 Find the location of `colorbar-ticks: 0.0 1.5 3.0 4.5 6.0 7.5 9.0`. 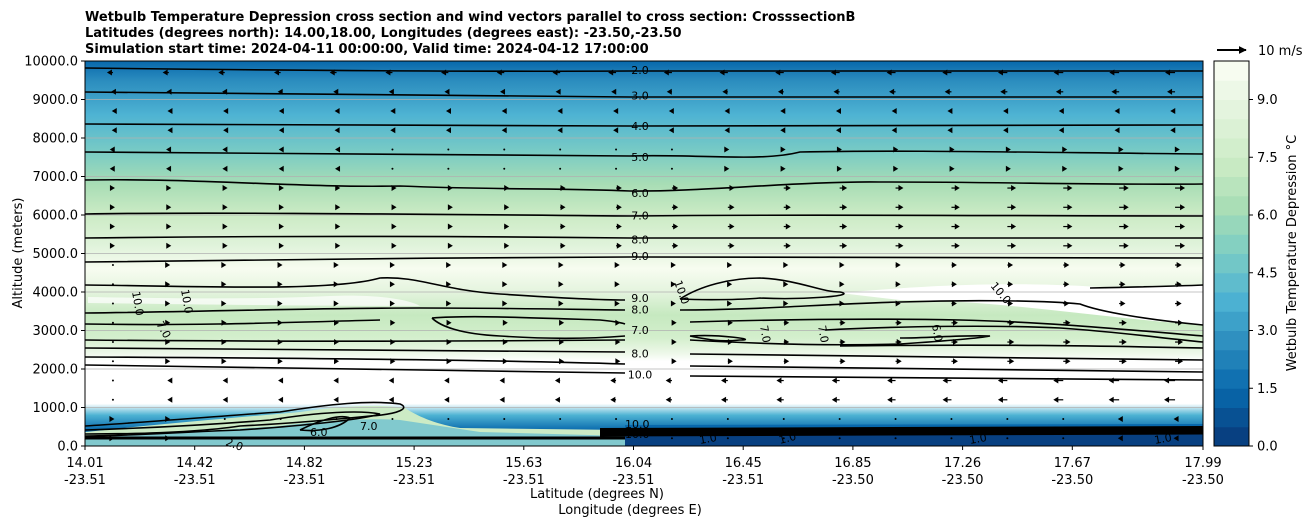

colorbar-ticks: 0.0 1.5 3.0 4.5 6.0 7.5 9.0 is located at coordinates (1263, 274).